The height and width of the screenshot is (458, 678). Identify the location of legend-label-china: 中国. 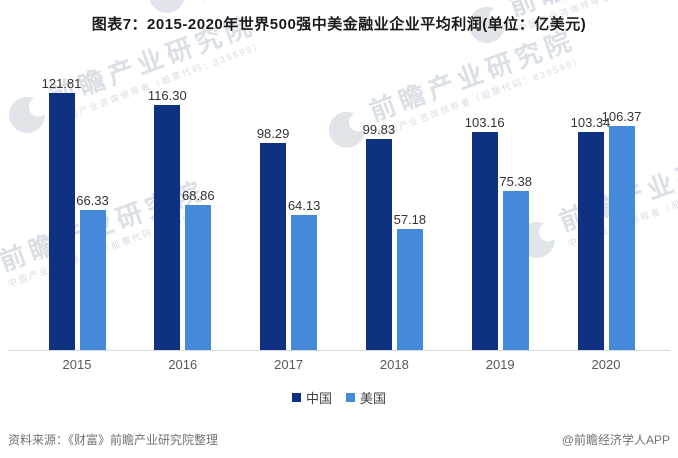
(318, 398).